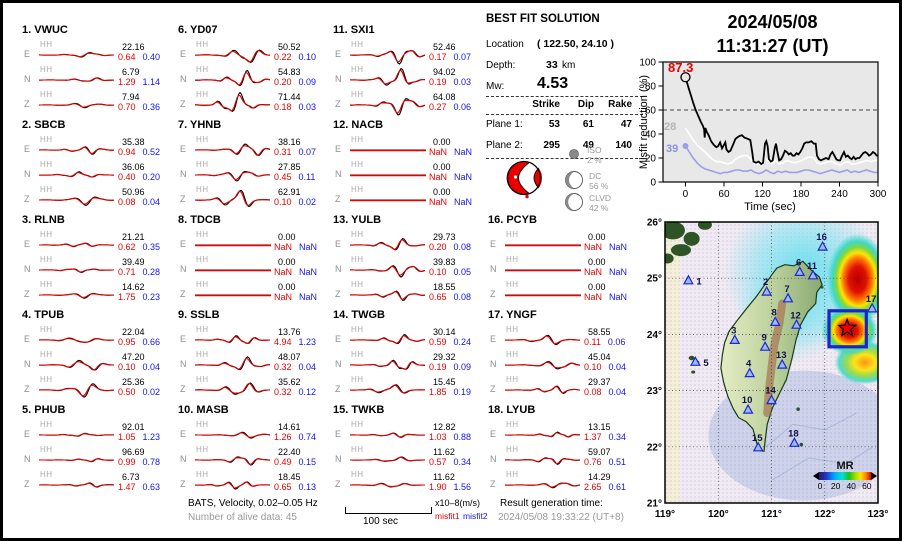 The image size is (902, 541). I want to click on trace-values: 52.46 0.17 0.07, so click(450, 52).